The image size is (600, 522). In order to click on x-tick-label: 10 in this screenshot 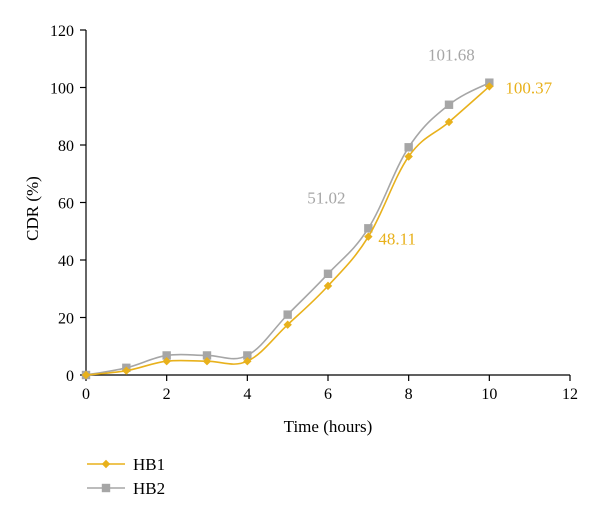, I will do `click(489, 394)`.